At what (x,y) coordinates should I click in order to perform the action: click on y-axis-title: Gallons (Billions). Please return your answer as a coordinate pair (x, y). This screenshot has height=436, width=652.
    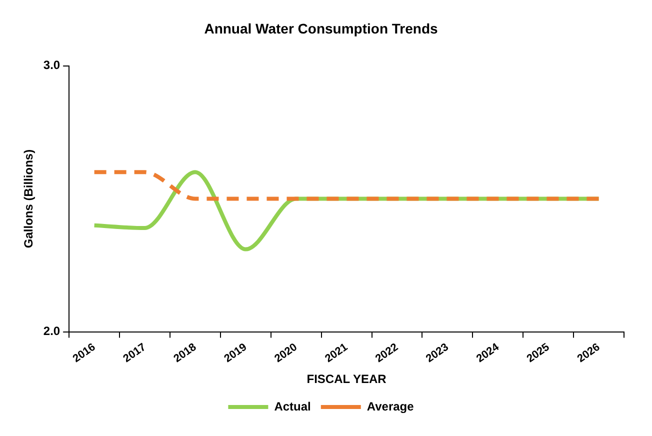
    Looking at the image, I should click on (29, 198).